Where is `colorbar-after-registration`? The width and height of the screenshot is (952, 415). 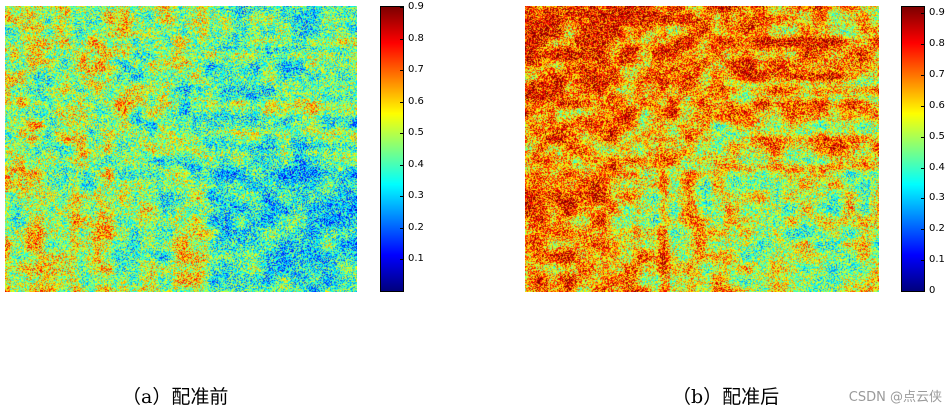 colorbar-after-registration is located at coordinates (913, 149).